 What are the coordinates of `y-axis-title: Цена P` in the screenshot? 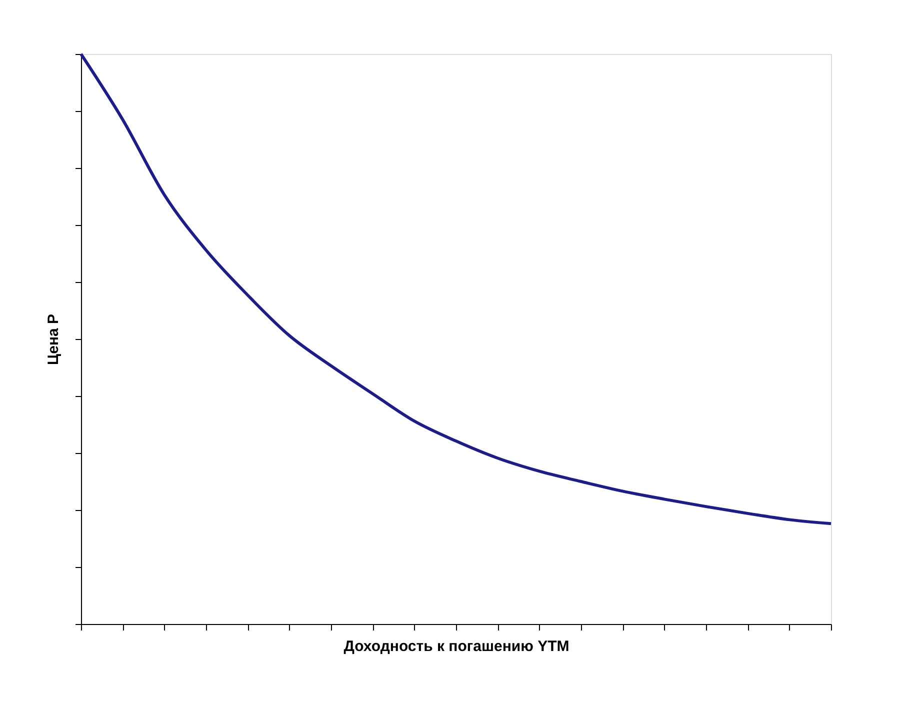 It's located at (53, 340).